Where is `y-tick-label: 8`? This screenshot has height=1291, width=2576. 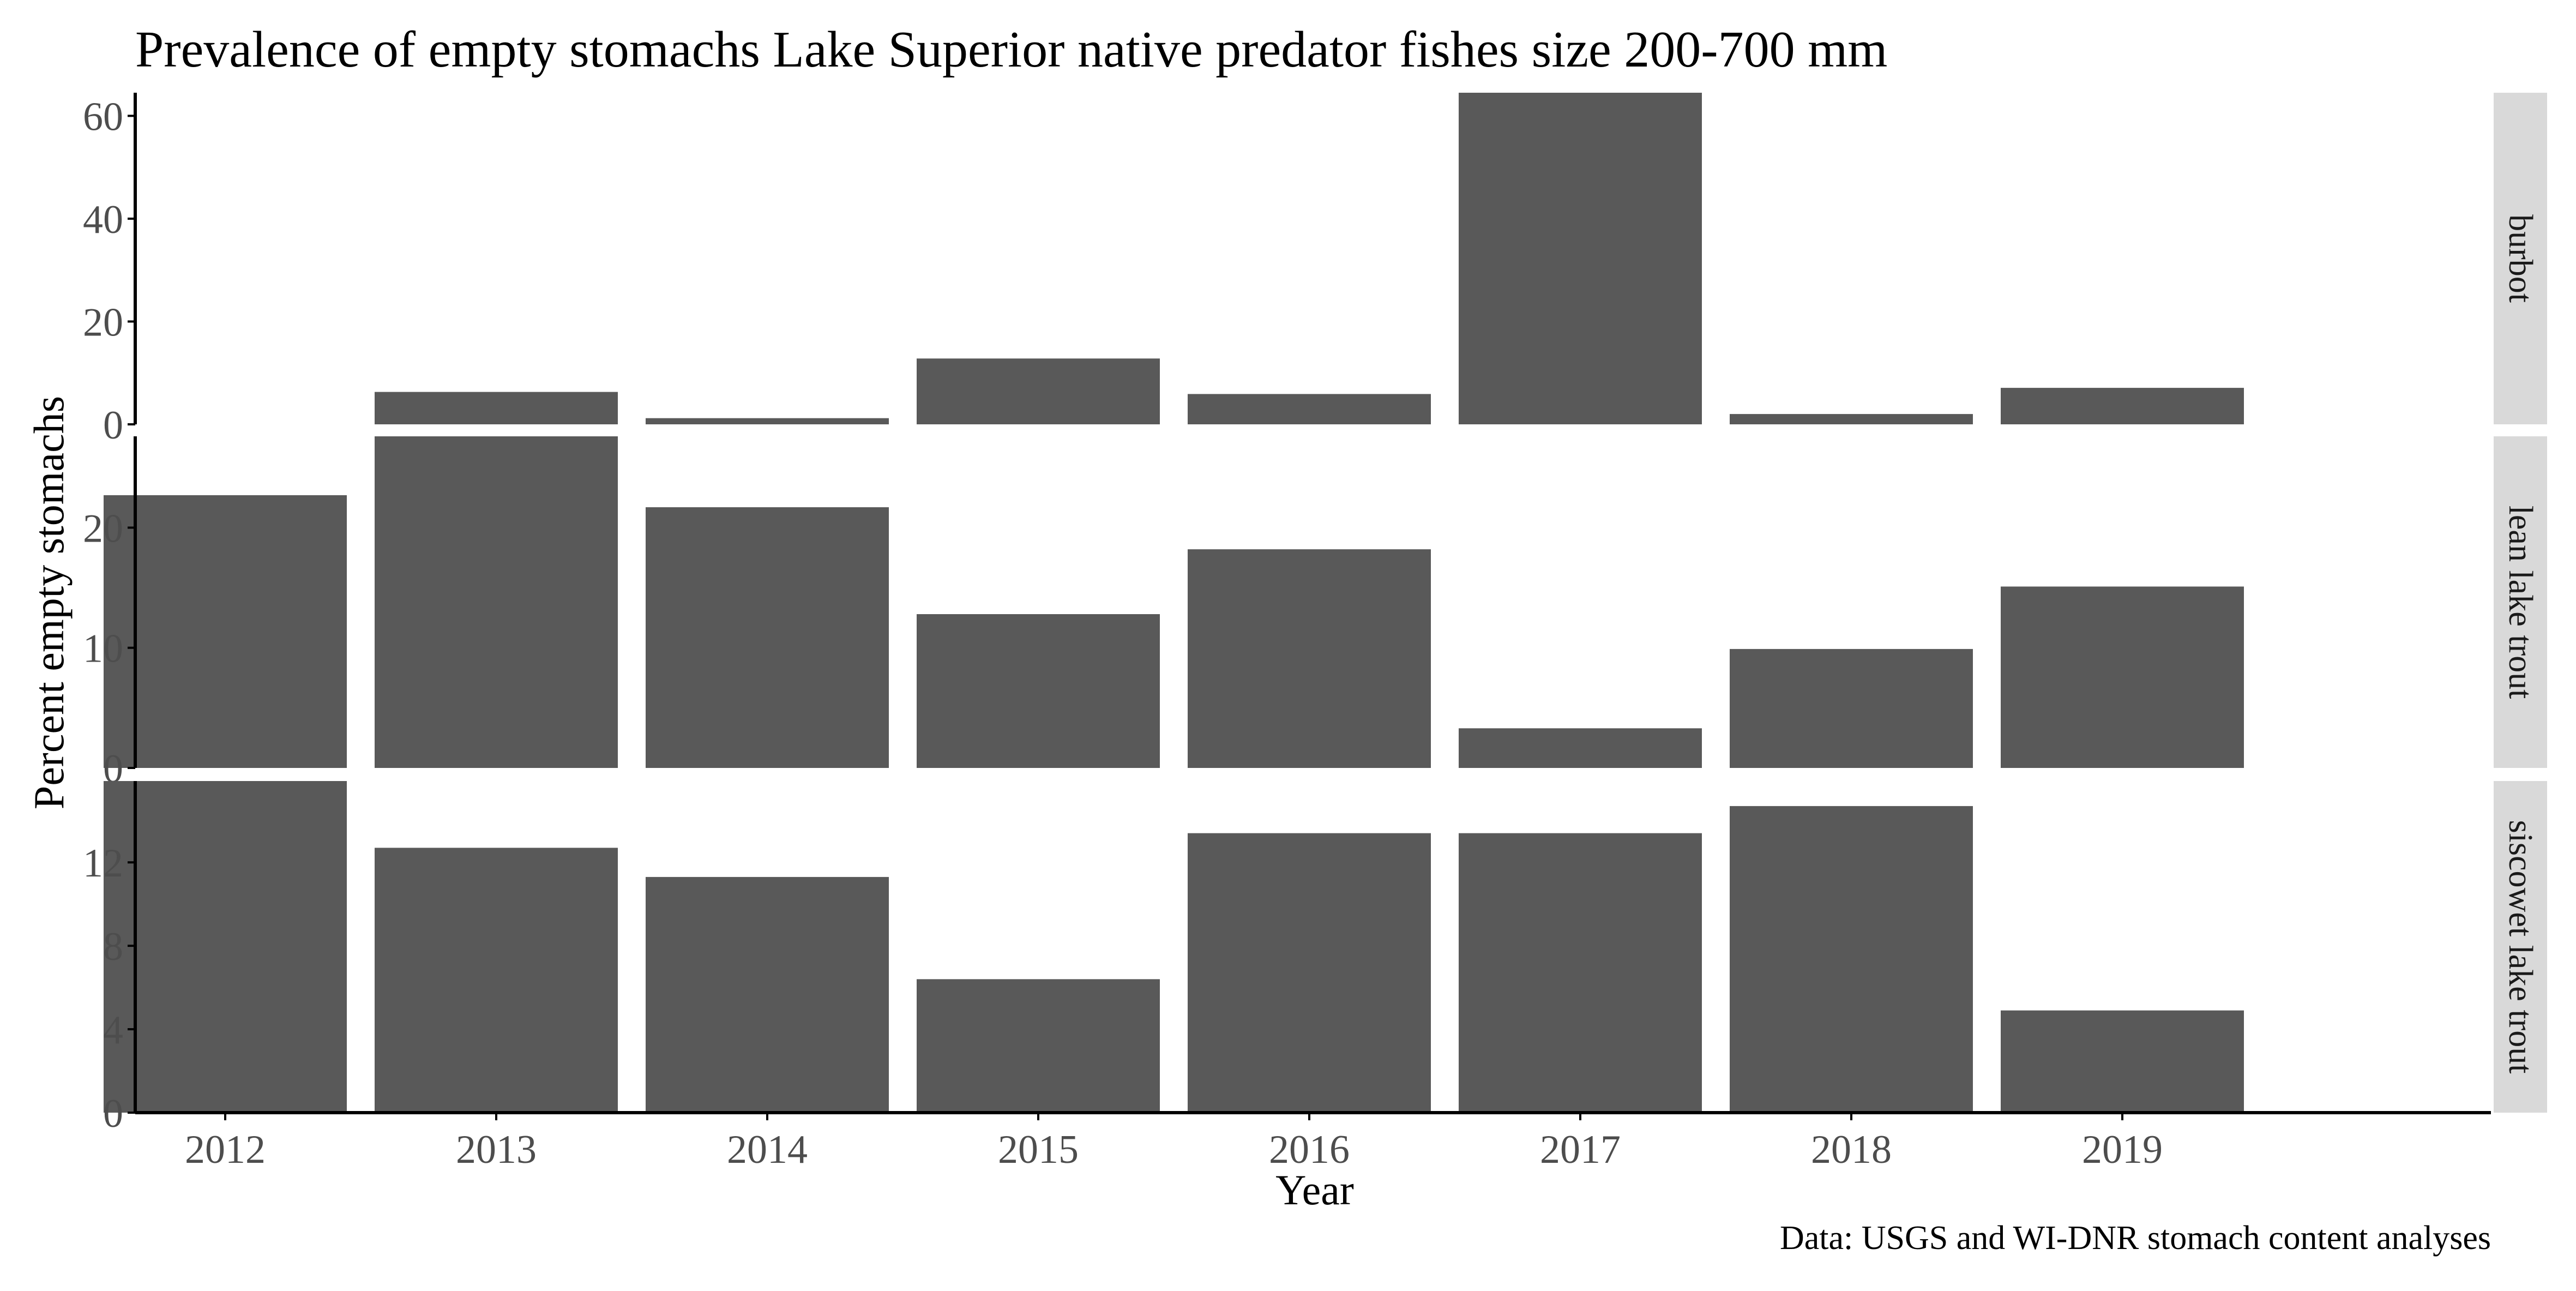 y-tick-label: 8 is located at coordinates (113, 946).